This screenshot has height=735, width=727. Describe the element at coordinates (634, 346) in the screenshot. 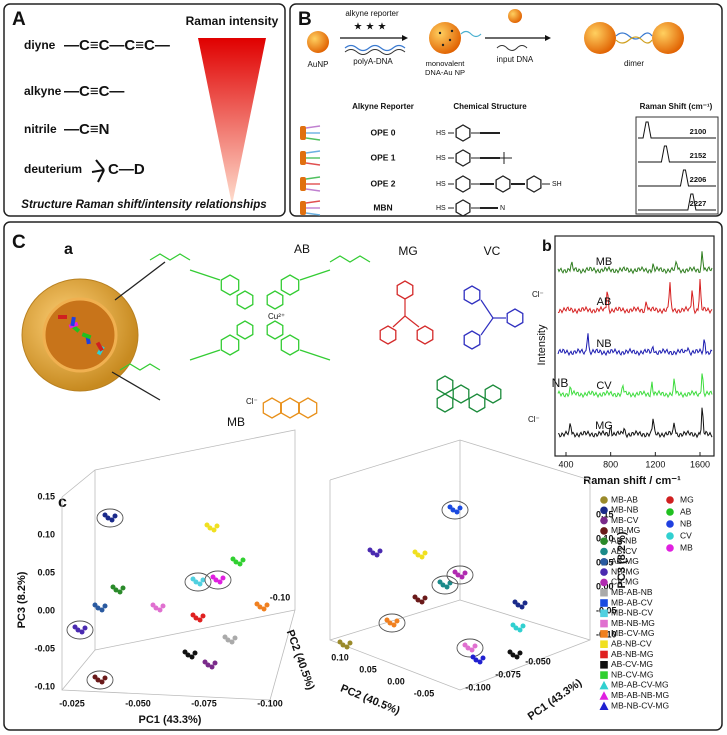

I see `spectra-frame` at that location.